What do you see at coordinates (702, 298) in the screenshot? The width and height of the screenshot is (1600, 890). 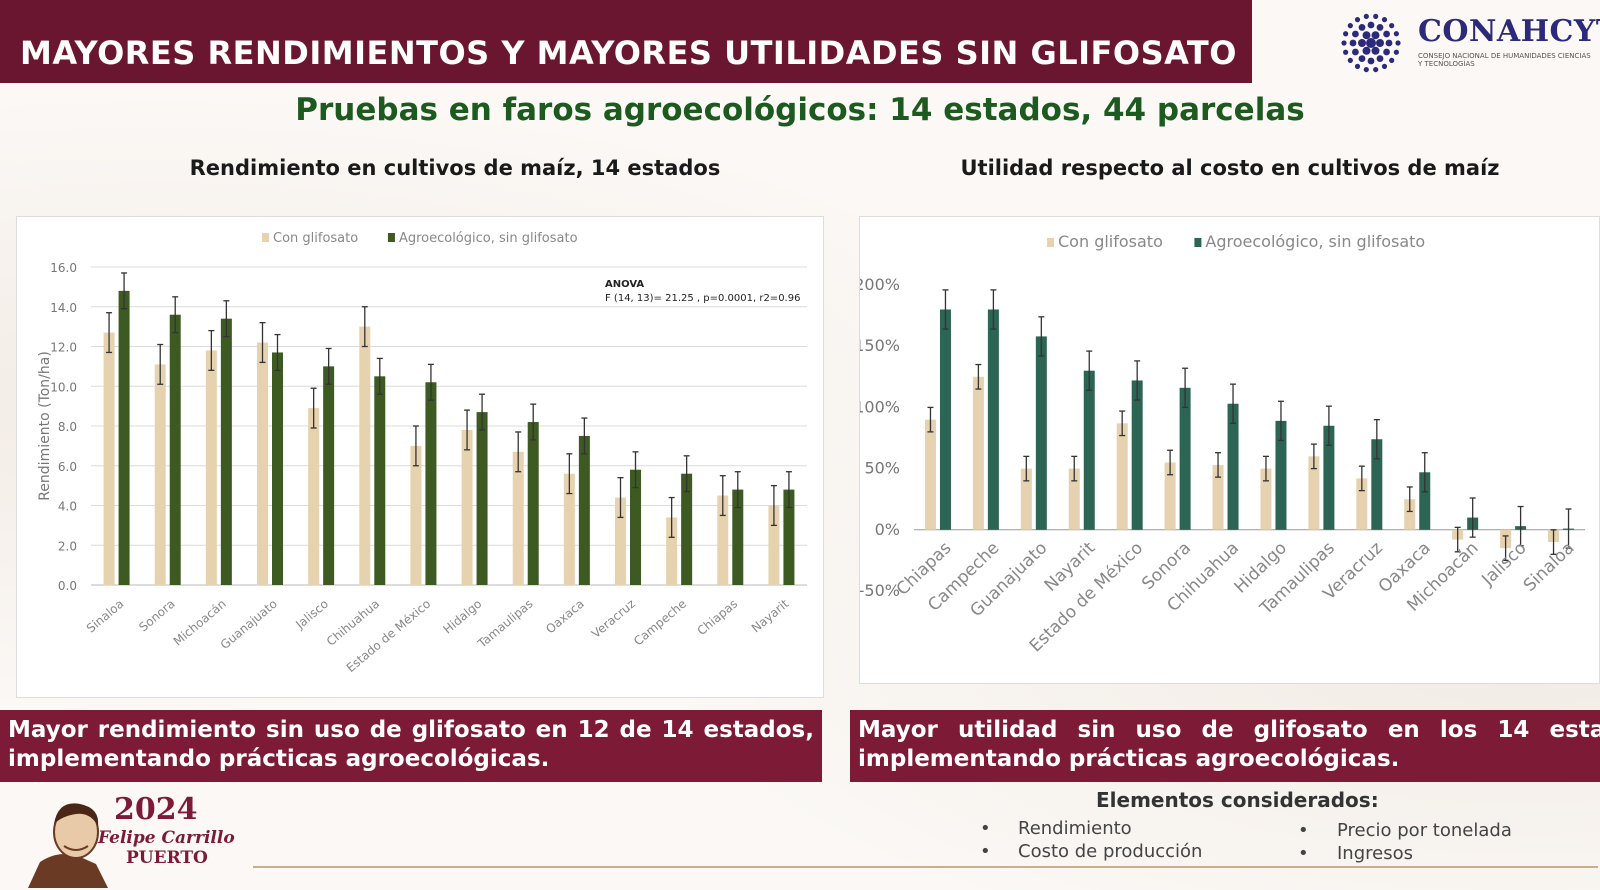 I see `anova-text: F (14, 13)= 21.25 , p=0.0001, r2=0.96` at bounding box center [702, 298].